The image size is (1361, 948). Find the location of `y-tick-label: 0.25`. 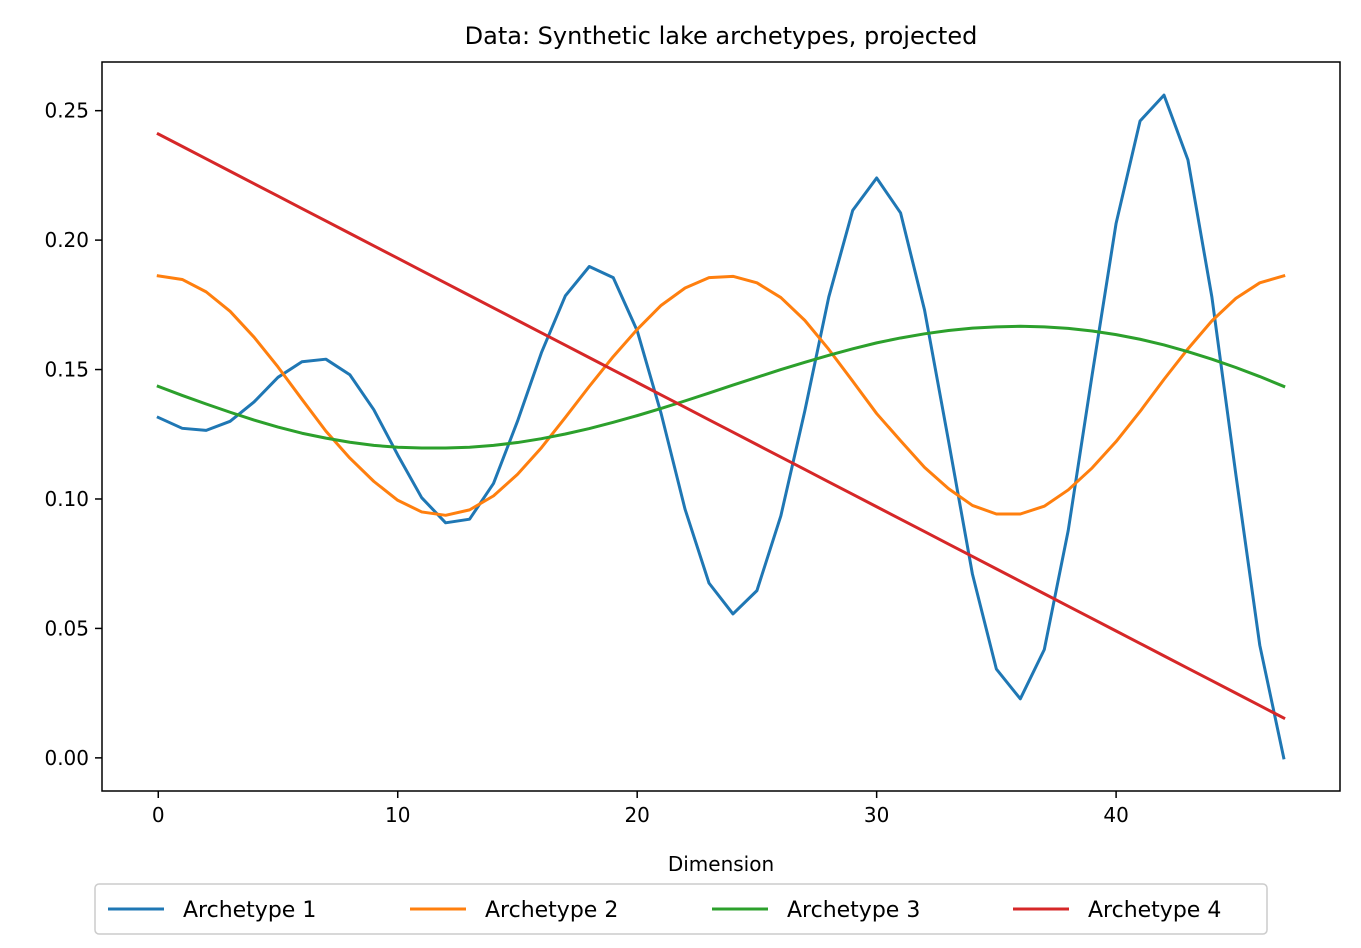

y-tick-label: 0.25 is located at coordinates (66, 111).